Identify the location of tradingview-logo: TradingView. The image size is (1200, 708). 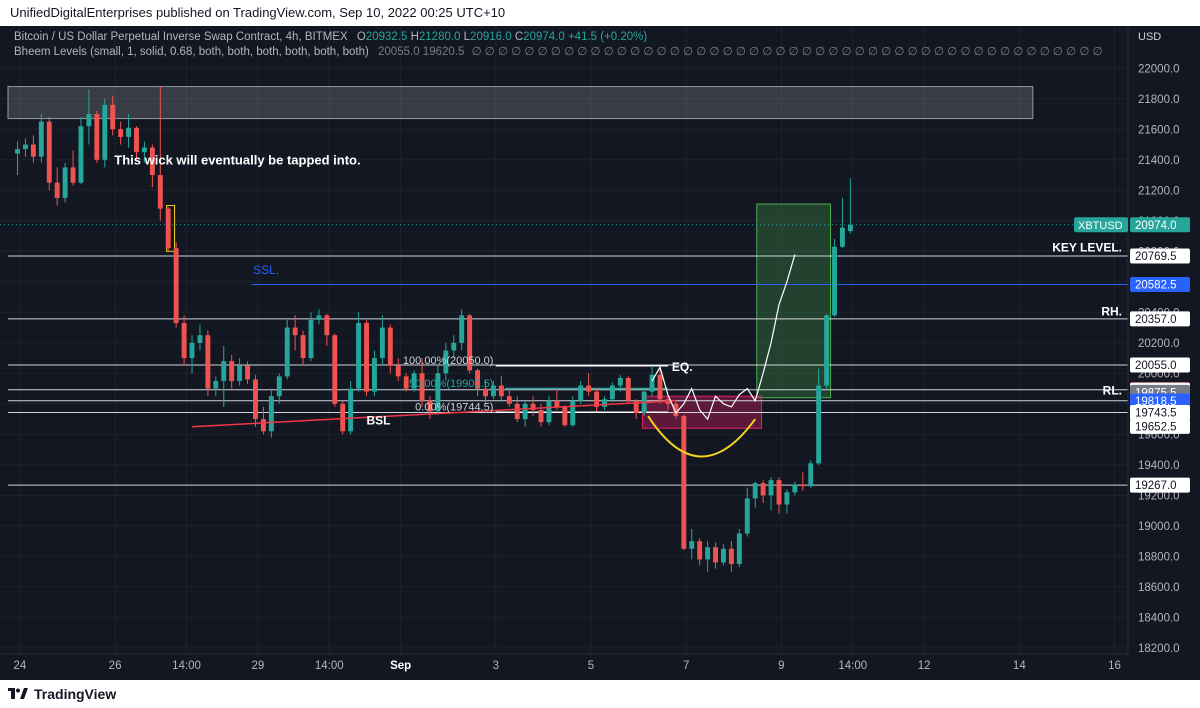
(62, 694).